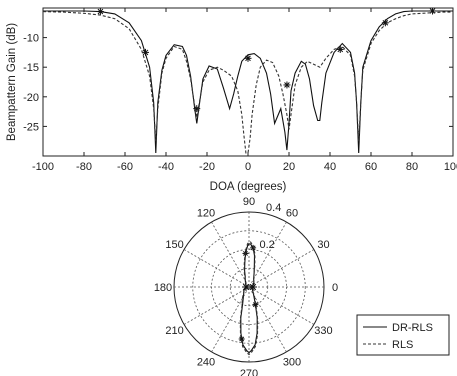  I want to click on polar-radius-label: 0.2, so click(267, 245).